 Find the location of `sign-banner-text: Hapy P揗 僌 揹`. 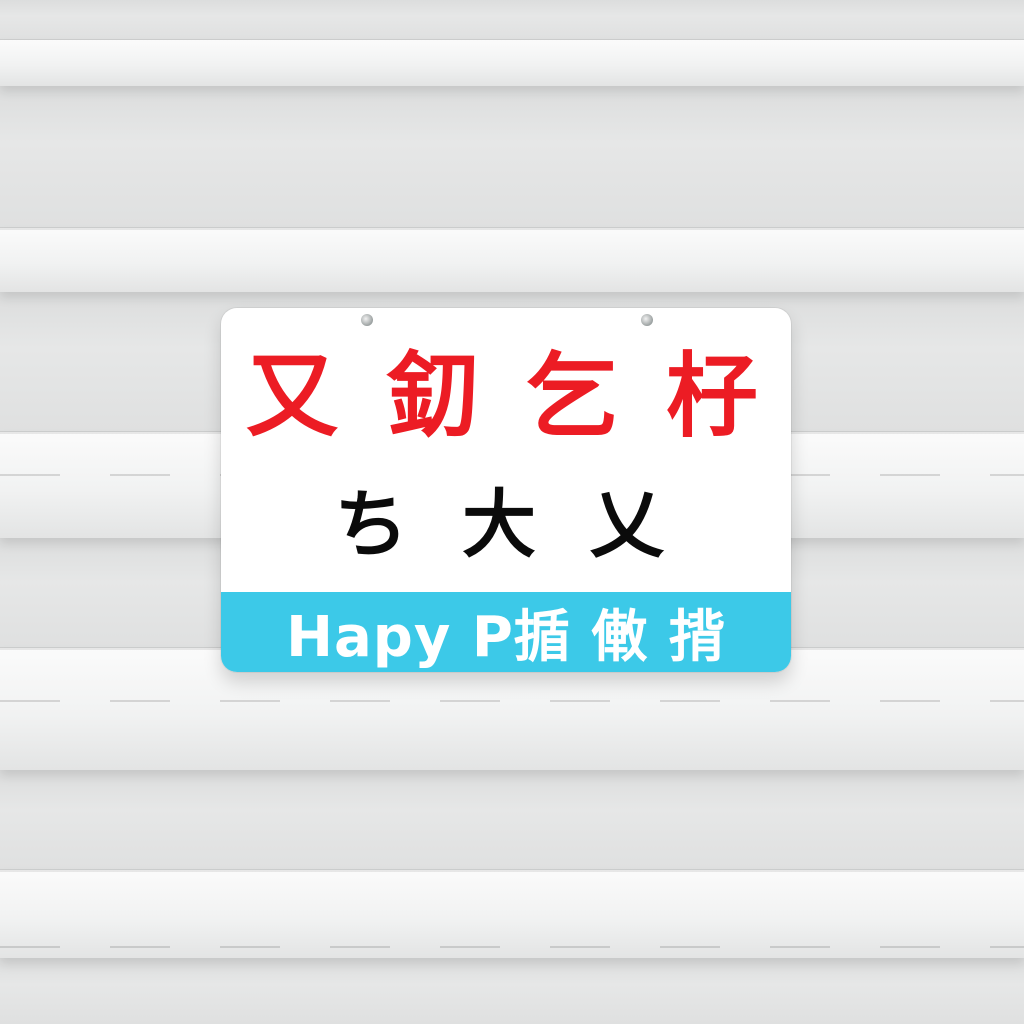

sign-banner-text: Hapy P揗 僌 揹 is located at coordinates (506, 637).